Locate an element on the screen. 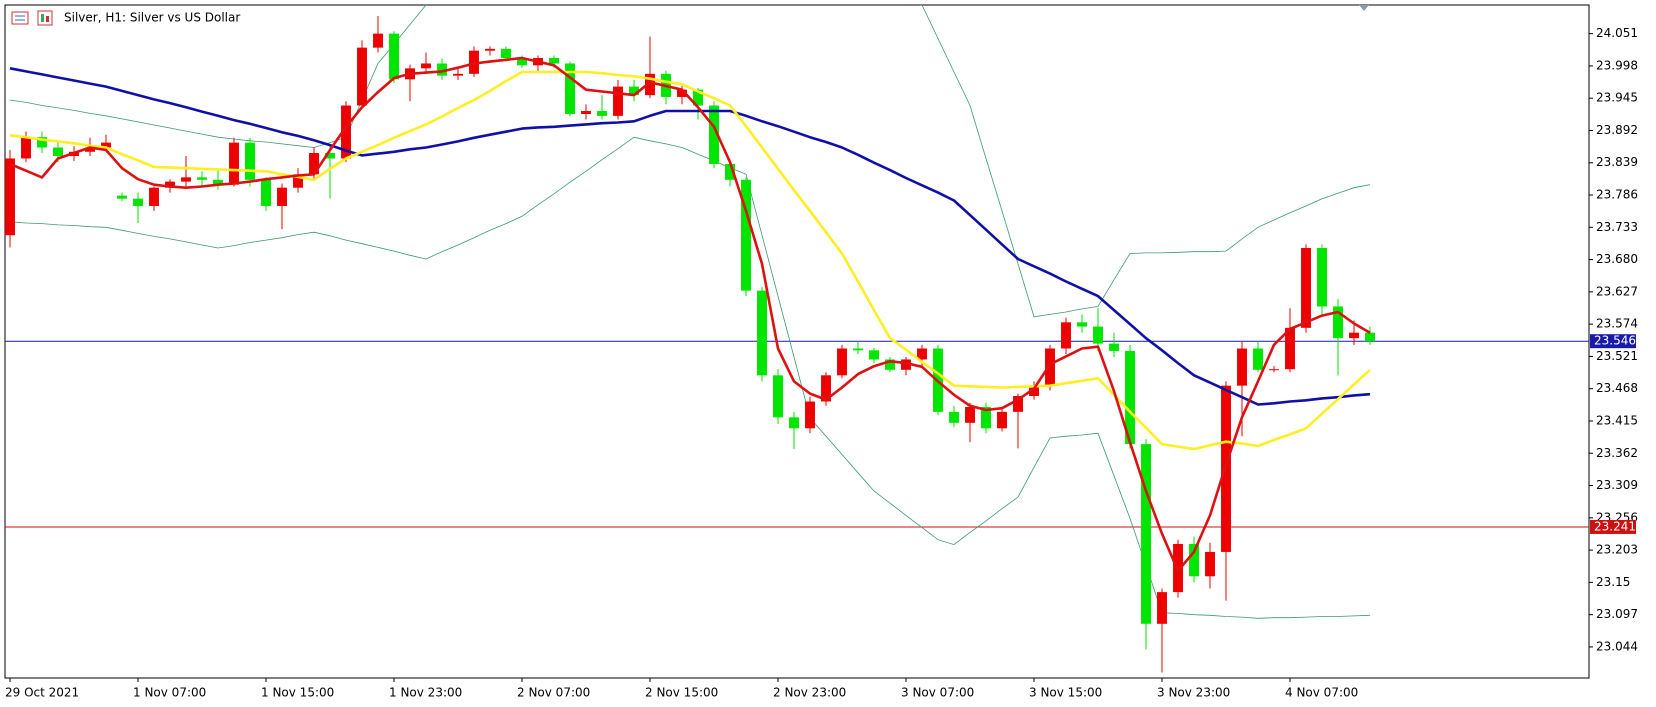  x-tick-label: 1 Nov 07:00 is located at coordinates (169, 693).